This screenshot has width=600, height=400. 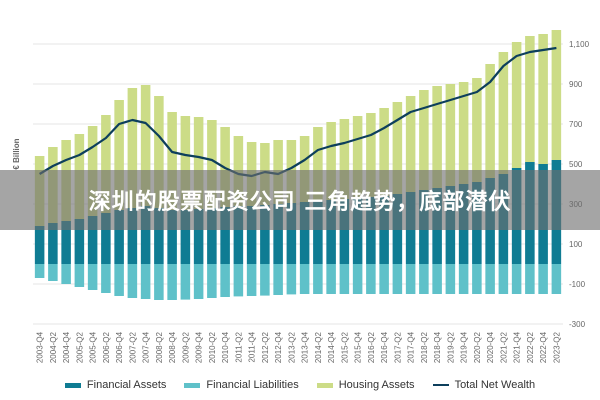 I want to click on legend-item-total-net-wealth: Total Net Wealth, so click(x=484, y=385).